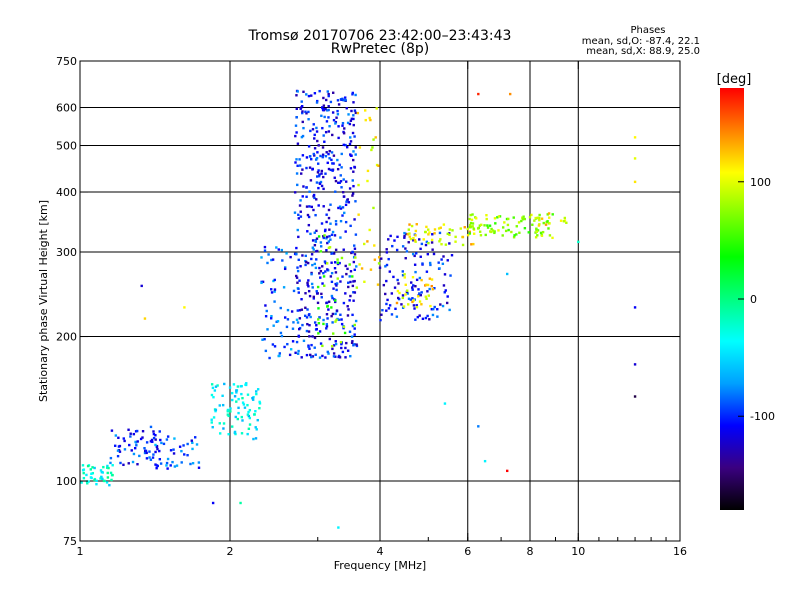 The height and width of the screenshot is (600, 800). I want to click on colorbar-label: [deg], so click(734, 79).